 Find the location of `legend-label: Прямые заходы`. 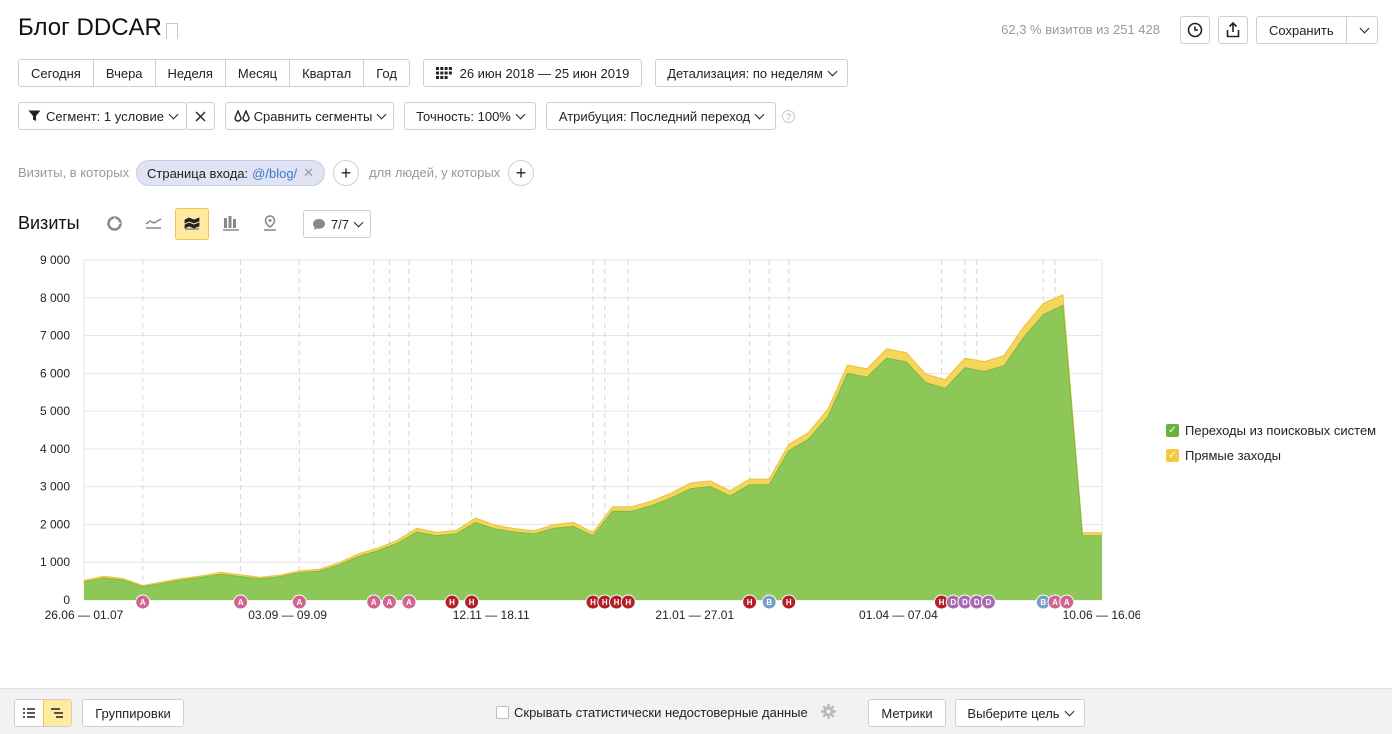

legend-label: Прямые заходы is located at coordinates (1233, 455).